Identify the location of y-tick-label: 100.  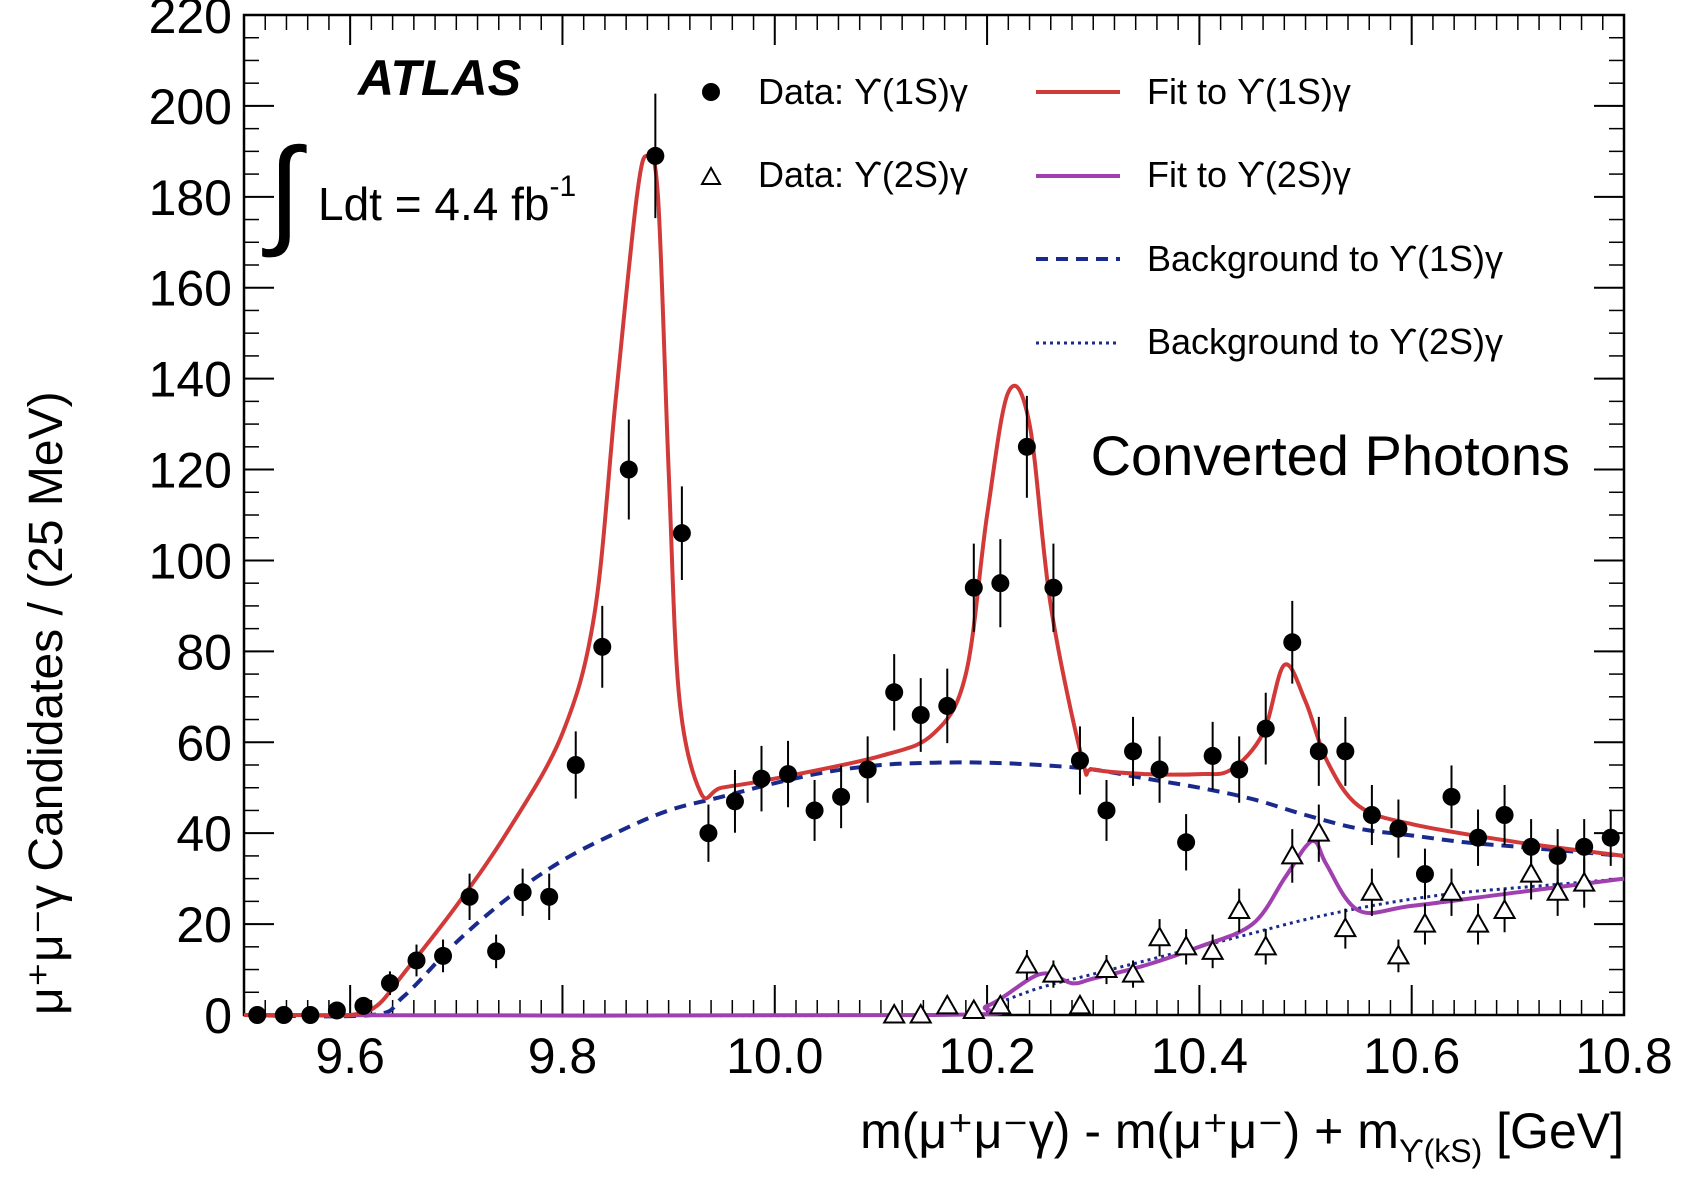
(190, 561).